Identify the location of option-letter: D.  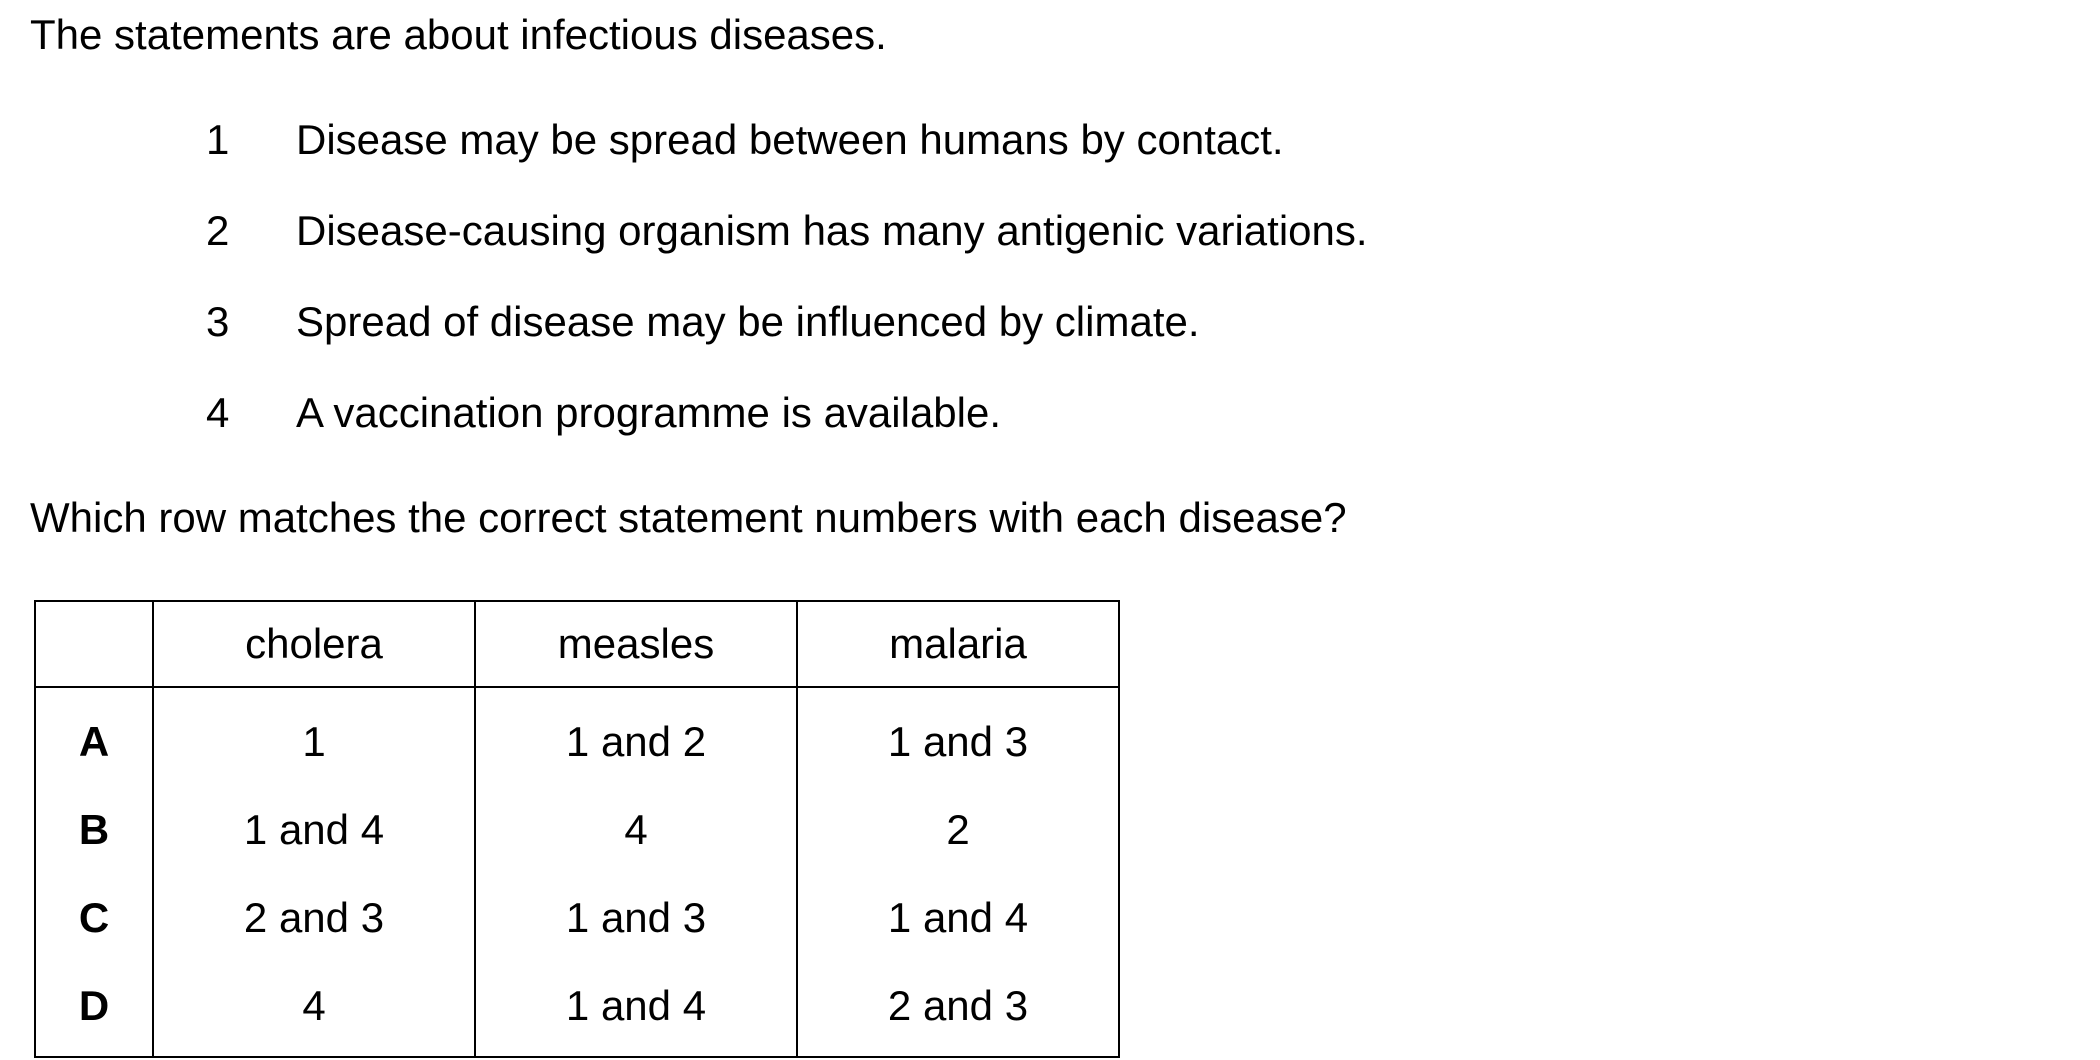
(94, 1005).